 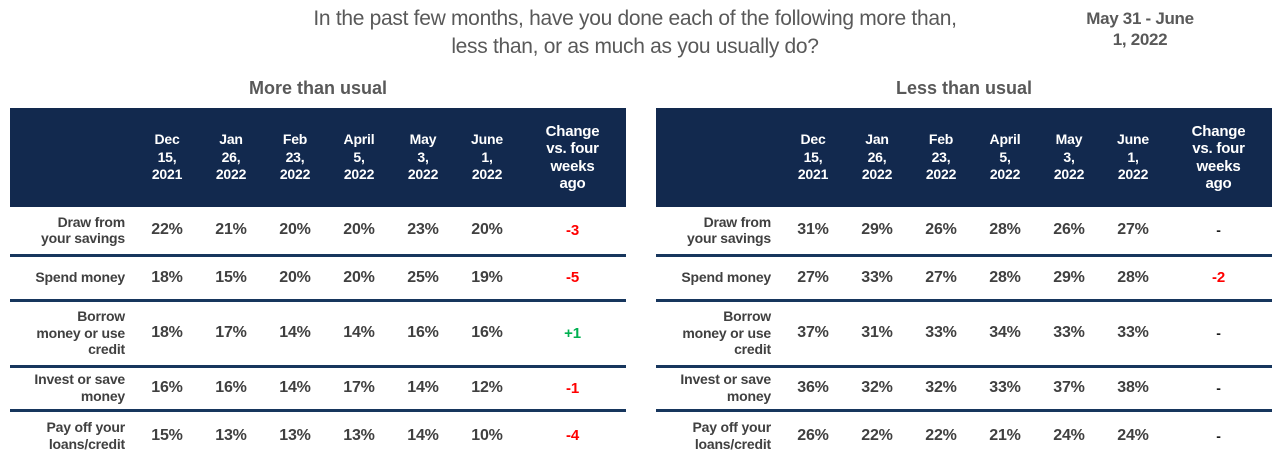 I want to click on section-title-less-than-usual: Less than usual, so click(x=964, y=88).